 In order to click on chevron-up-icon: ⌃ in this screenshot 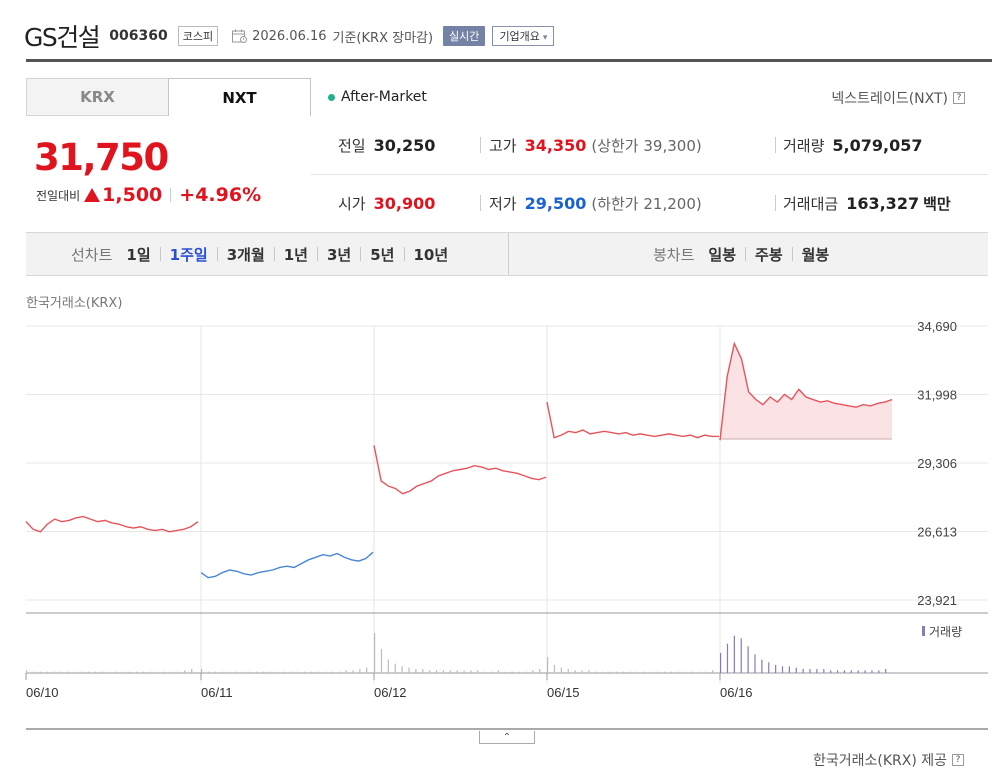, I will do `click(507, 737)`.